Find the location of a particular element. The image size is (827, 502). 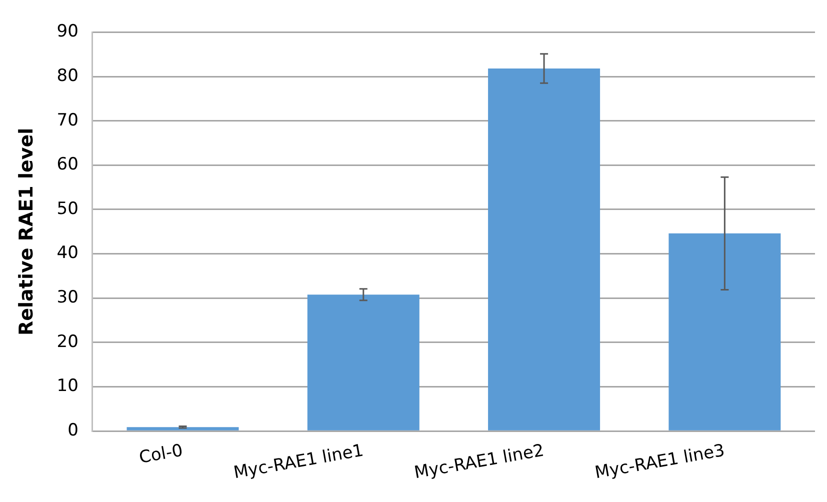

y-tick-label: 50 is located at coordinates (67, 208).